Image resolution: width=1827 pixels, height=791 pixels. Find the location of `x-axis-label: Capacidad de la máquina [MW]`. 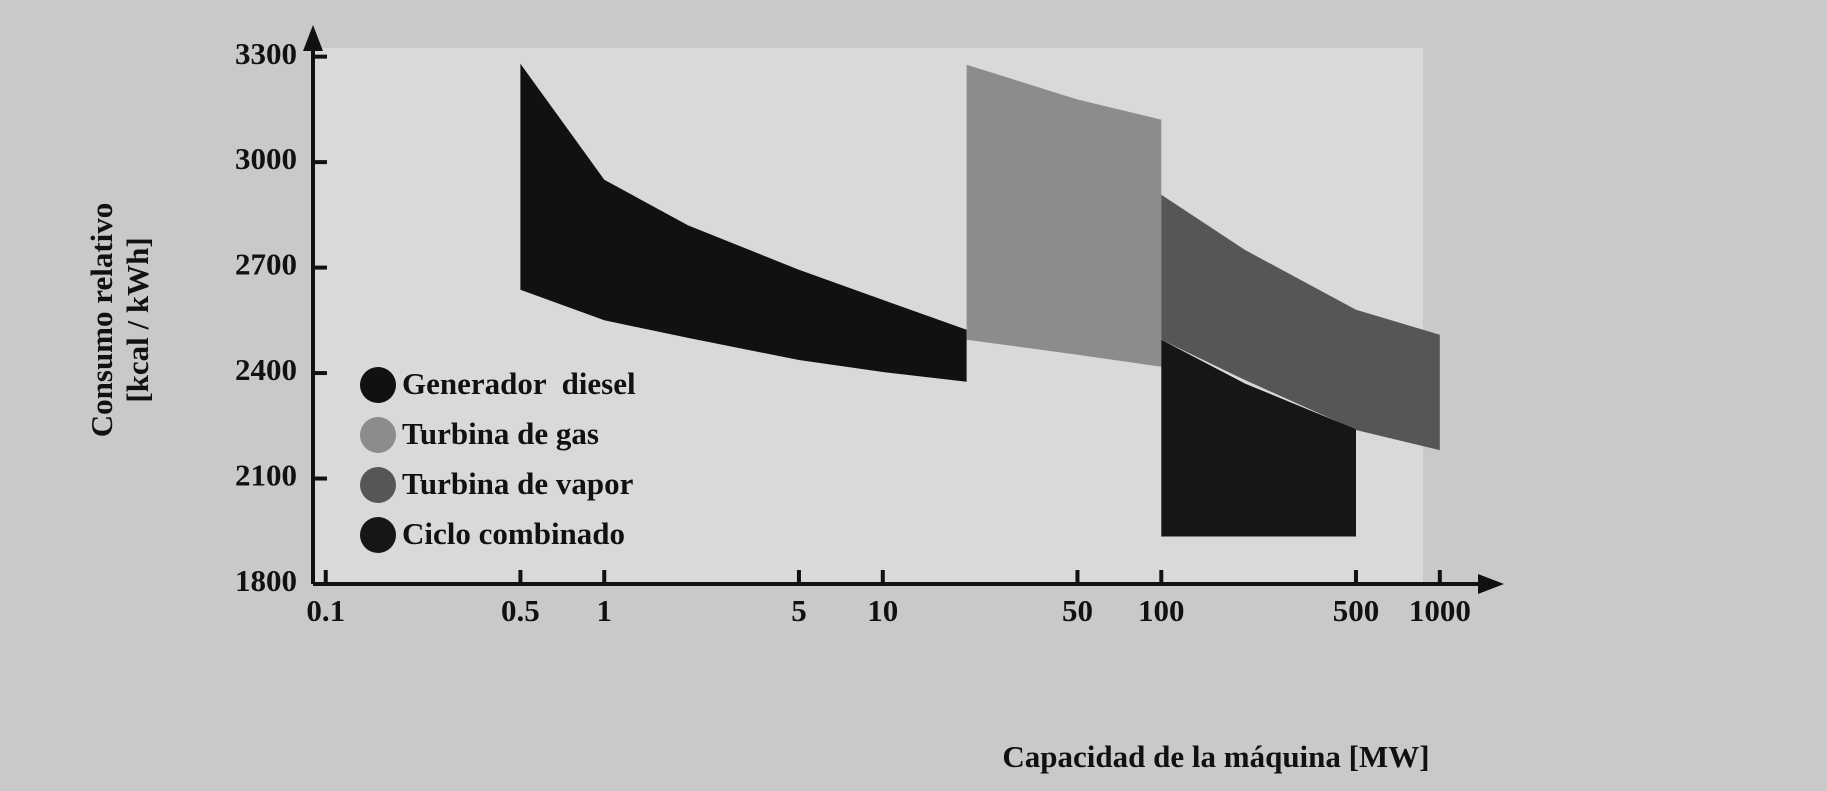

x-axis-label: Capacidad de la máquina [MW] is located at coordinates (1215, 756).